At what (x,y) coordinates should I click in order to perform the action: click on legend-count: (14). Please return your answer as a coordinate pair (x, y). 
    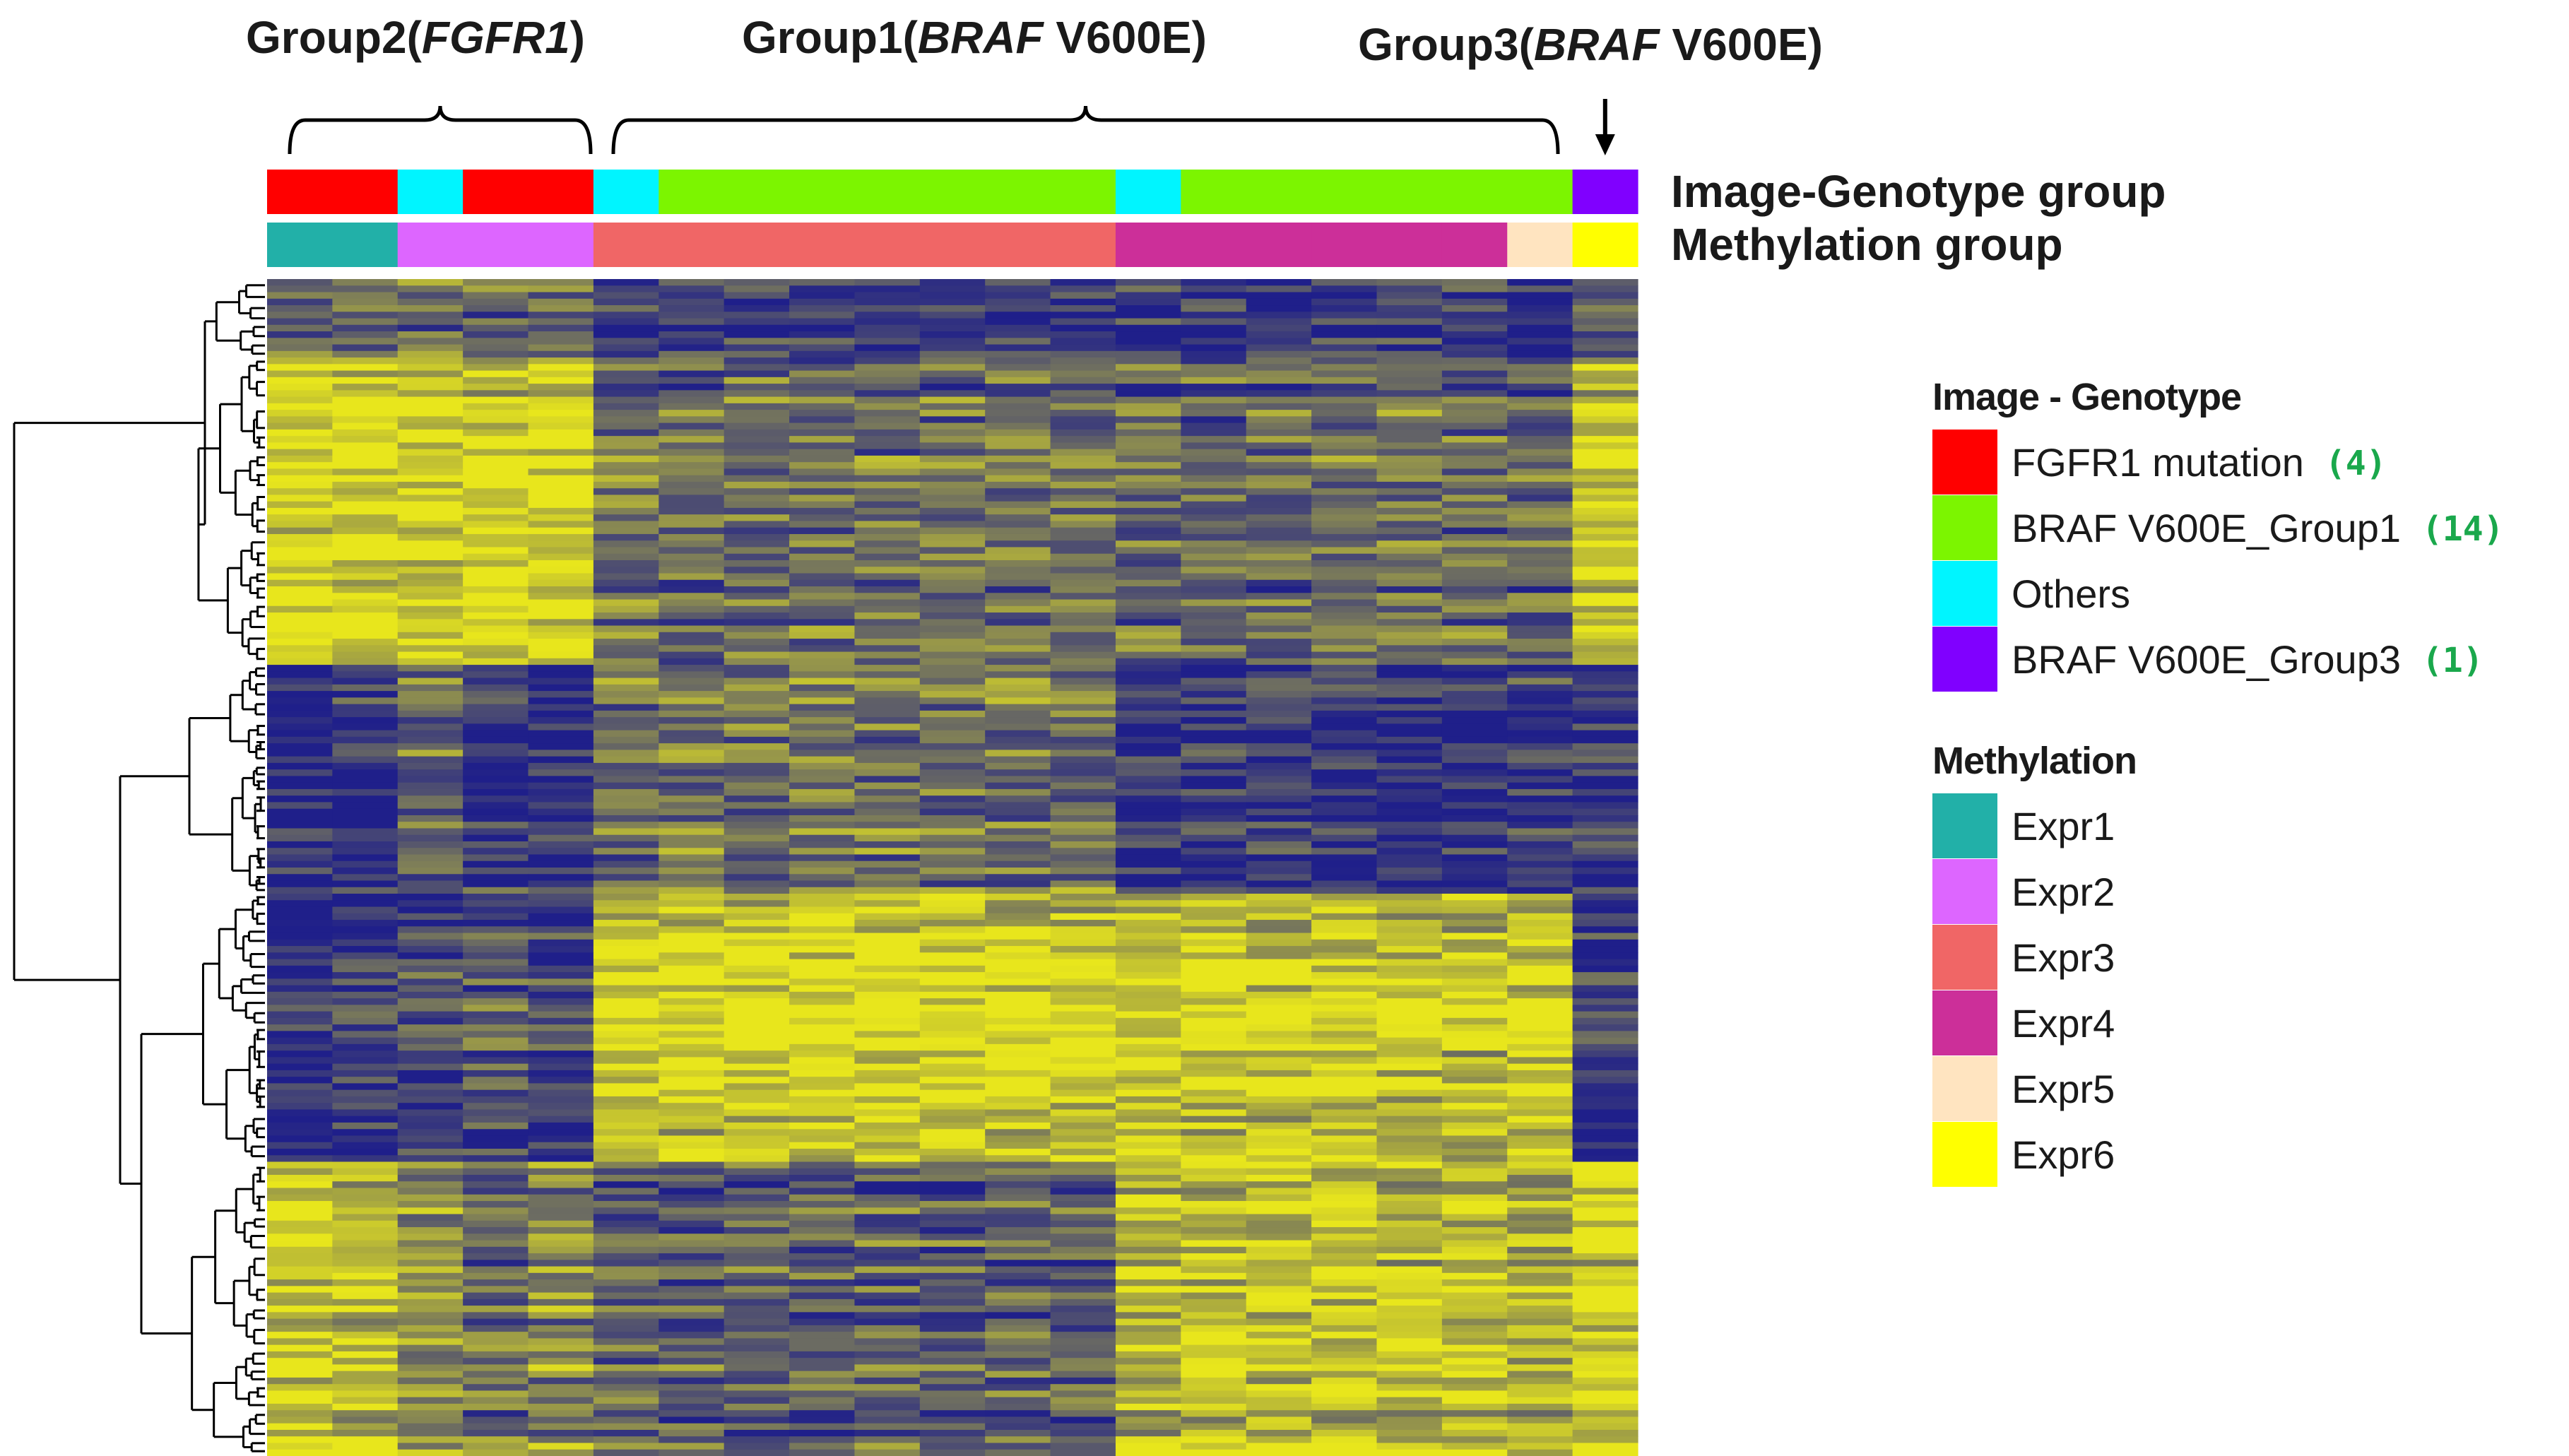
    Looking at the image, I should click on (2463, 529).